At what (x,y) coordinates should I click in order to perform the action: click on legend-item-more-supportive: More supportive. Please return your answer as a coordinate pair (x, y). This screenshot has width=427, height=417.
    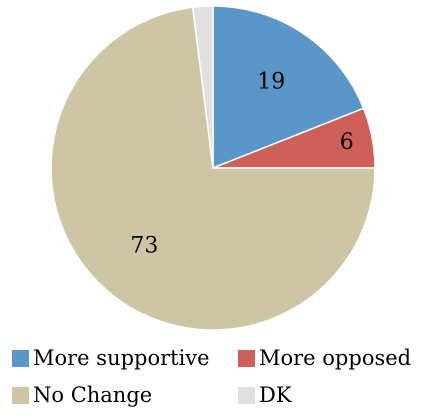
    Looking at the image, I should click on (111, 358).